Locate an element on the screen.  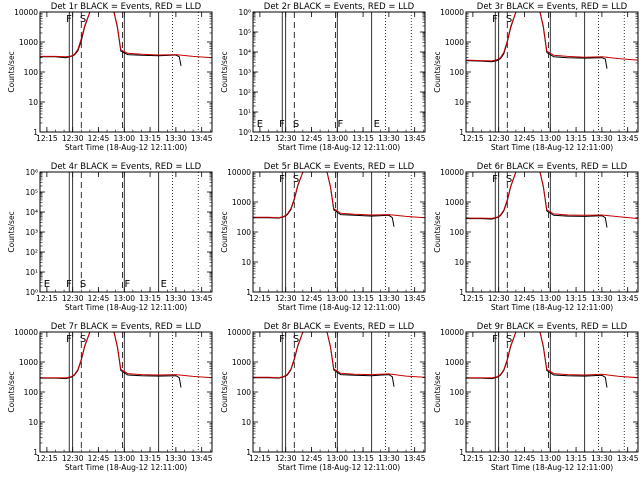
y-tick-label: 10¹ is located at coordinates (31, 272).